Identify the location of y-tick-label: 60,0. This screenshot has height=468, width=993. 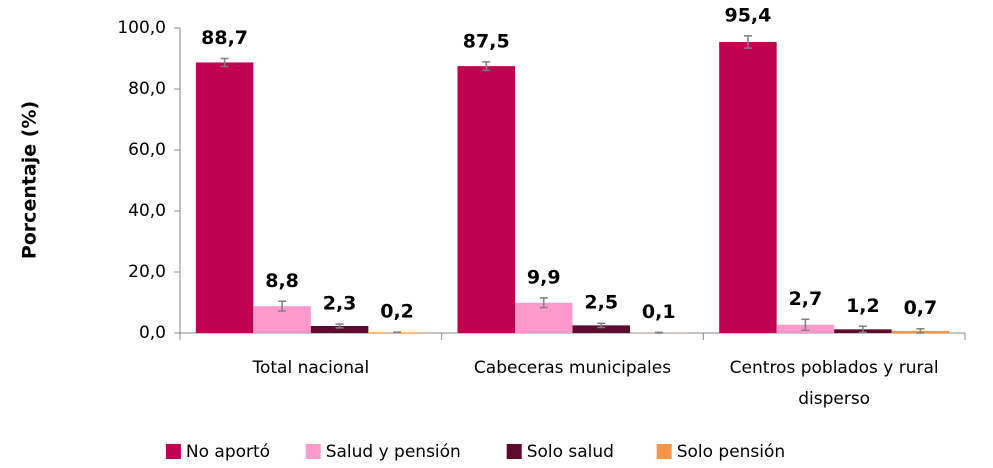
(147, 150).